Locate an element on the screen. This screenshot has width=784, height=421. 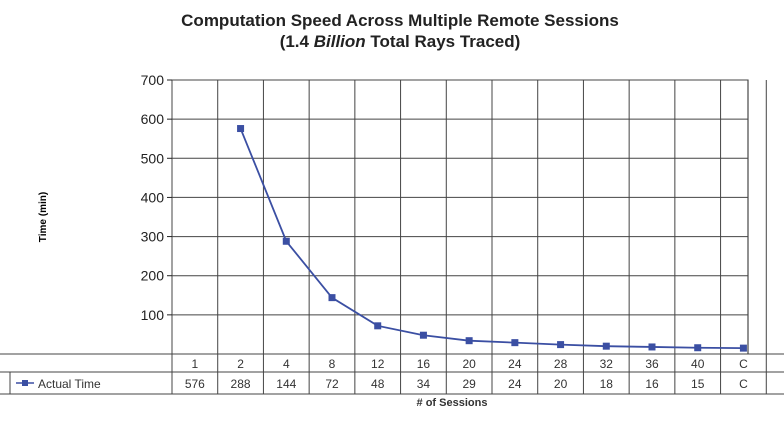
chart-subtitle: (1.4 Billion Total Rays Traced) is located at coordinates (400, 41).